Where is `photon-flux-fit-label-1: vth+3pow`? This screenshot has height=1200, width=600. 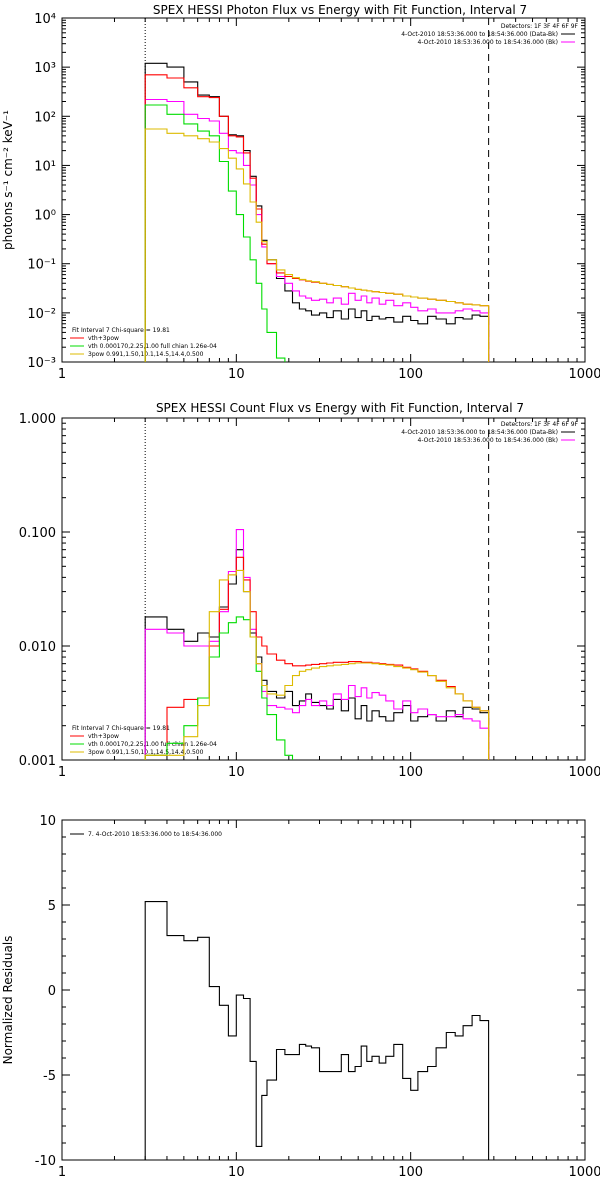 photon-flux-fit-label-1: vth+3pow is located at coordinates (103, 338).